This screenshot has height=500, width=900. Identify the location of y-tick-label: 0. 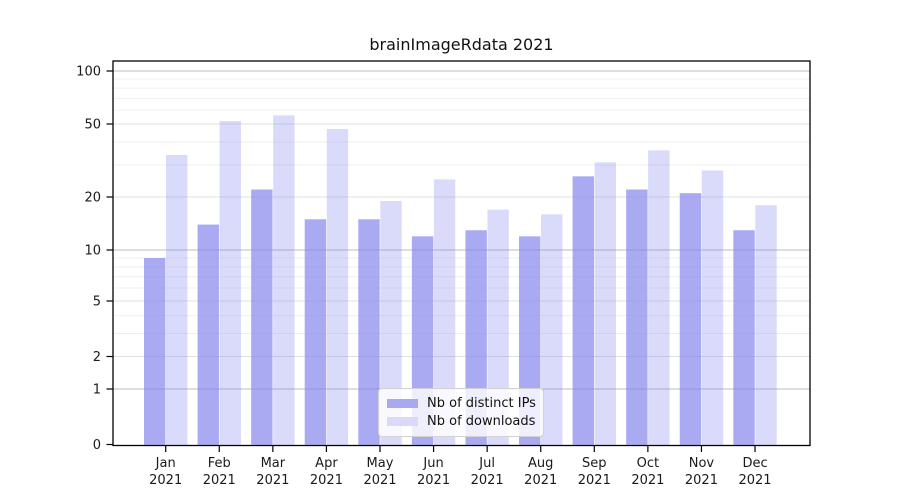
(97, 445).